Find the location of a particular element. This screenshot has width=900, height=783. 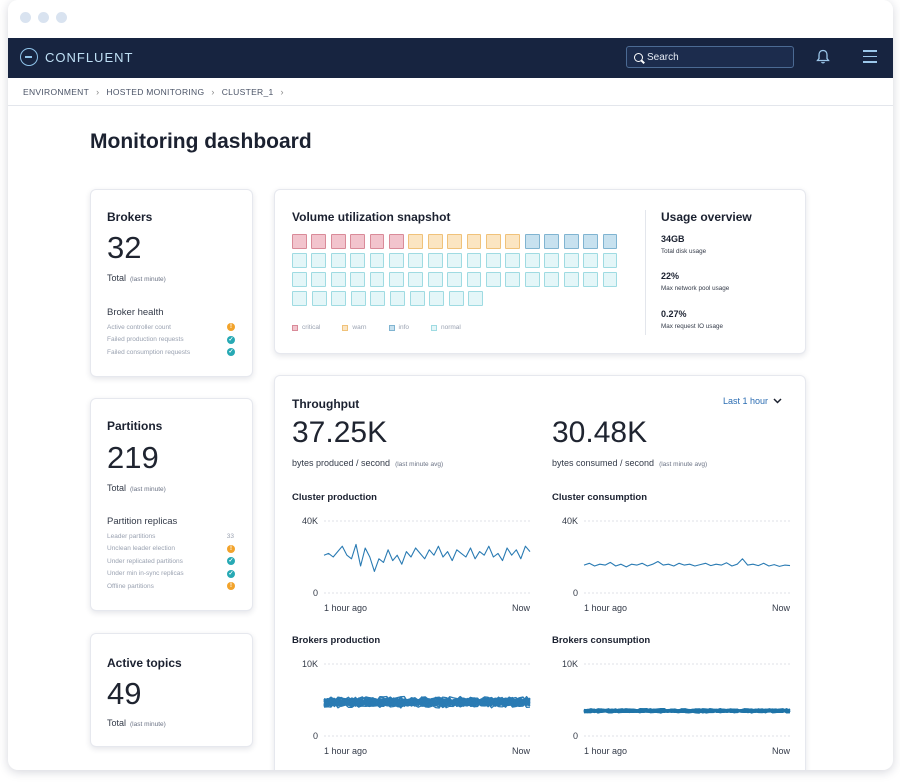

breadcrumb-environment: ENVIRONMENT is located at coordinates (56, 91).